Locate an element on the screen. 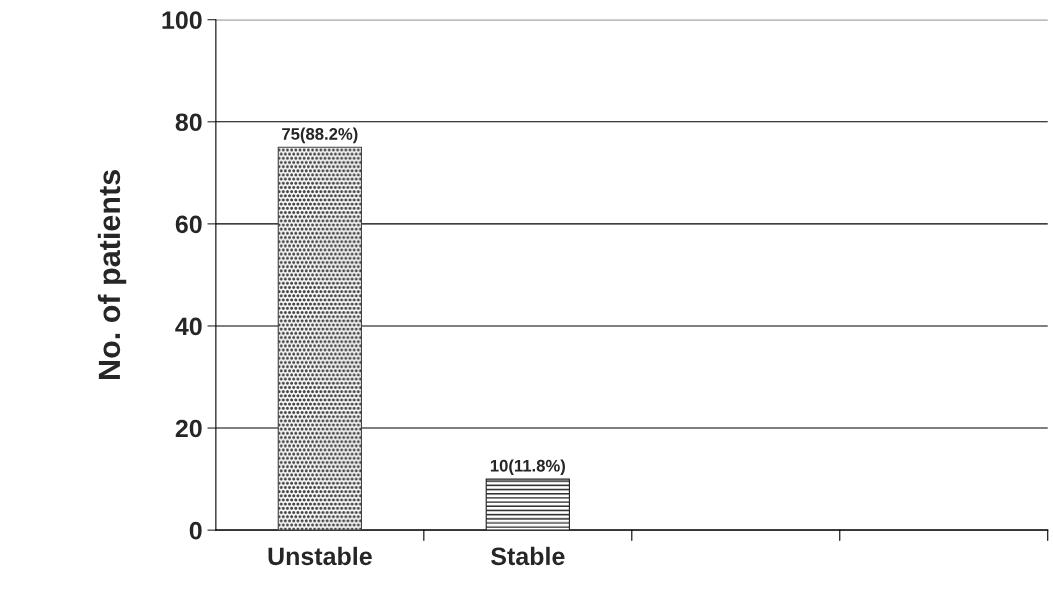 Image resolution: width=1053 pixels, height=597 pixels. data-label: 10(11.8%) is located at coordinates (527, 467).